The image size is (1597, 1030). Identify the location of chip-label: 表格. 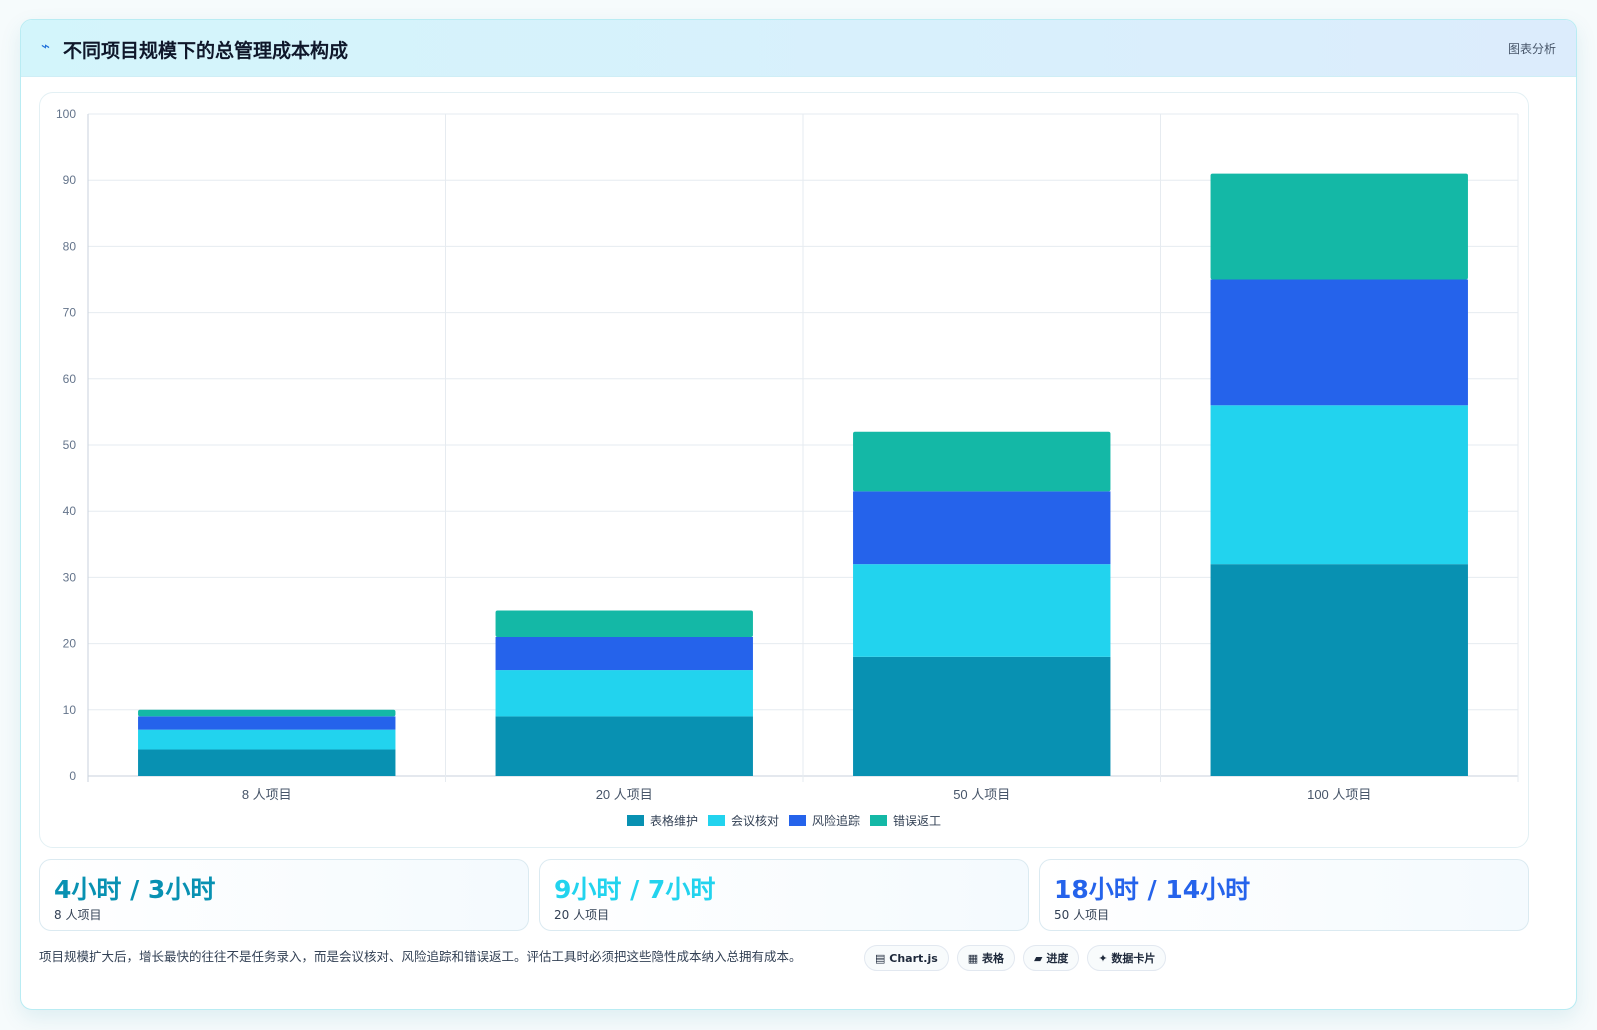
(993, 958).